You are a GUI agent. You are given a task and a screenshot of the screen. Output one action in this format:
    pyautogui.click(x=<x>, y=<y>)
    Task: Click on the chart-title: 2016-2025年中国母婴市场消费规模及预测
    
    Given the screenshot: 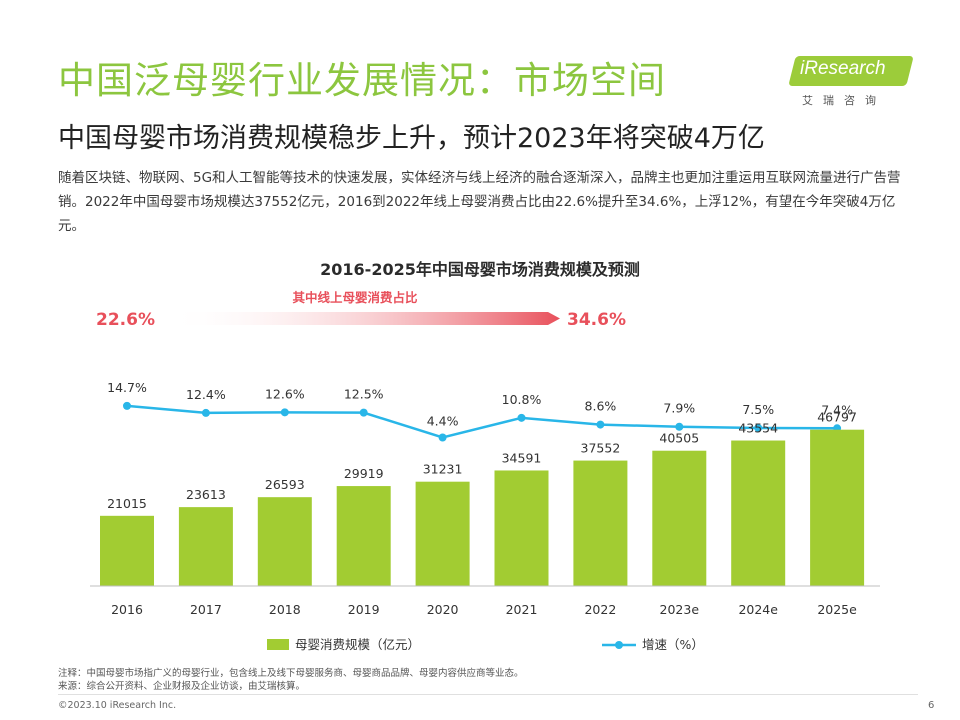 What is the action you would take?
    pyautogui.click(x=480, y=269)
    